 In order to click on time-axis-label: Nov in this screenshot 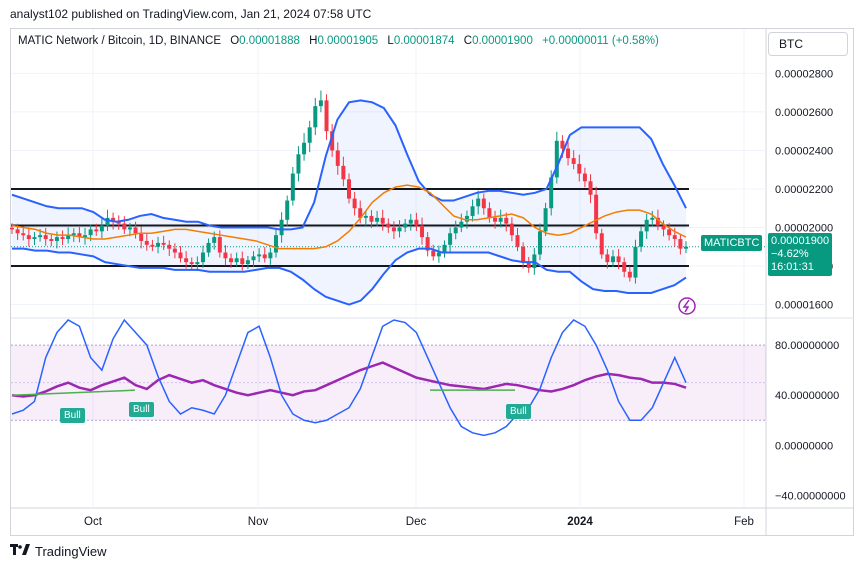, I will do `click(258, 522)`.